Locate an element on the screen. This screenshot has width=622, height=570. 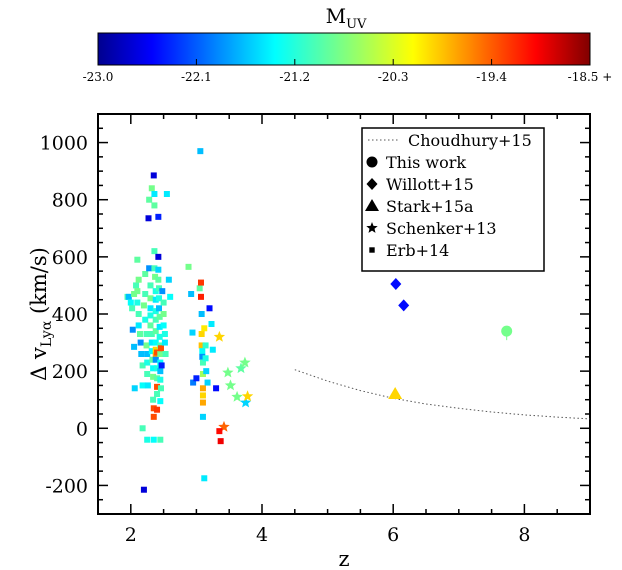
colorbar-title: MUV is located at coordinates (346, 18).